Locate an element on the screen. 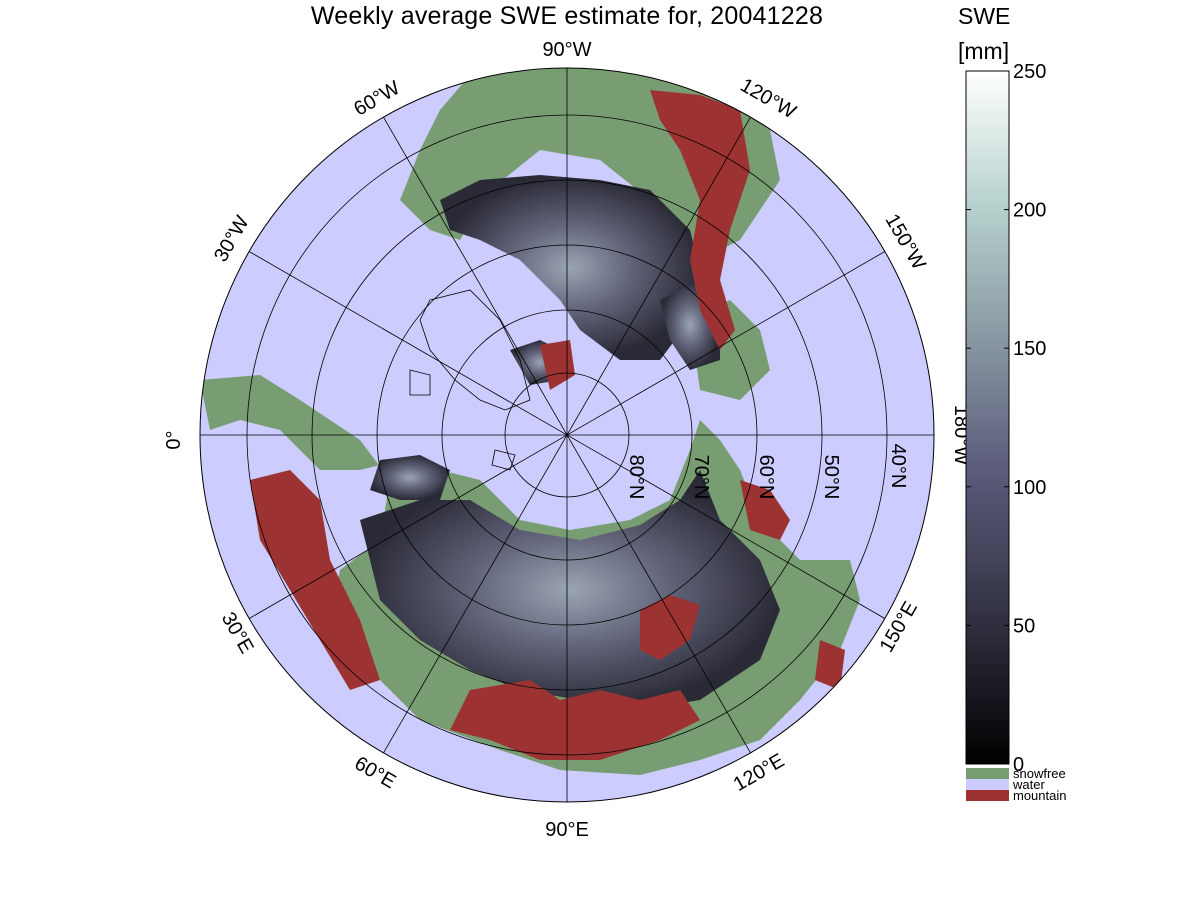 This screenshot has width=1200, height=900. colorbar-tick-label: 50 is located at coordinates (1024, 626).